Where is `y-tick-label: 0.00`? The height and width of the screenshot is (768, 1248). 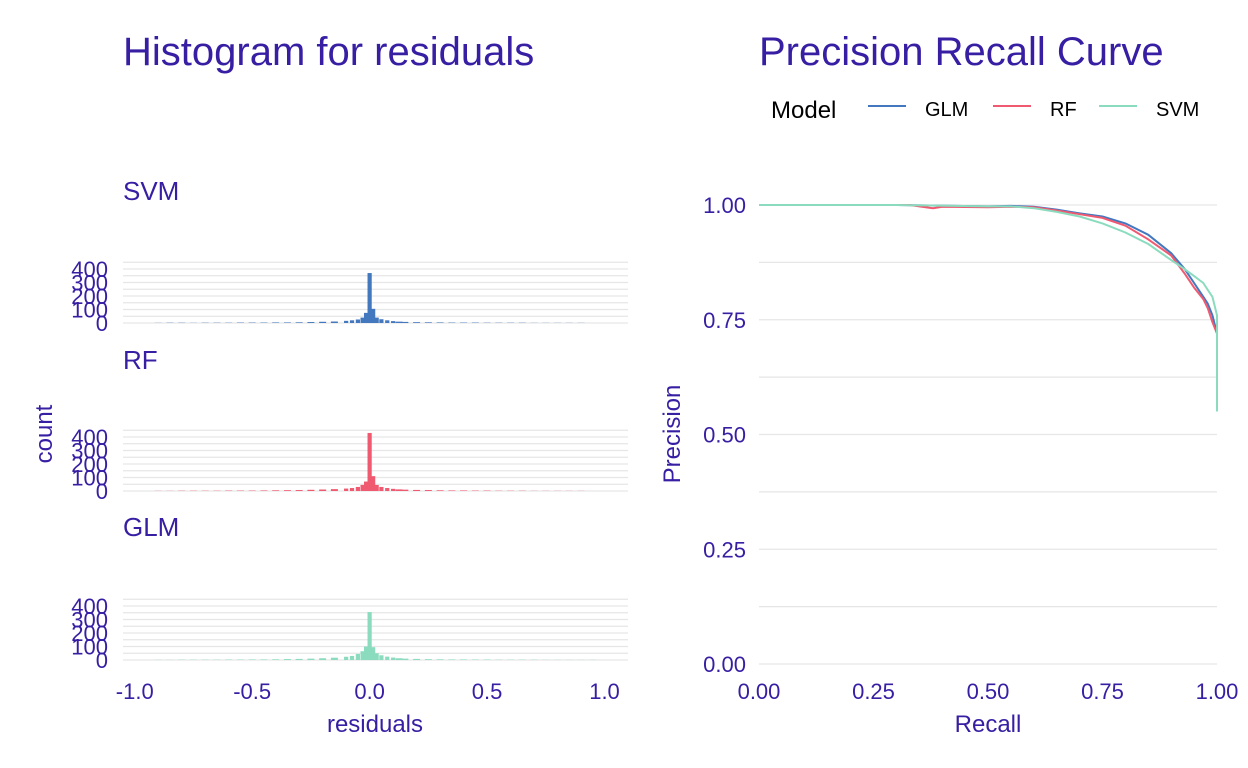
y-tick-label: 0.00 is located at coordinates (724, 664).